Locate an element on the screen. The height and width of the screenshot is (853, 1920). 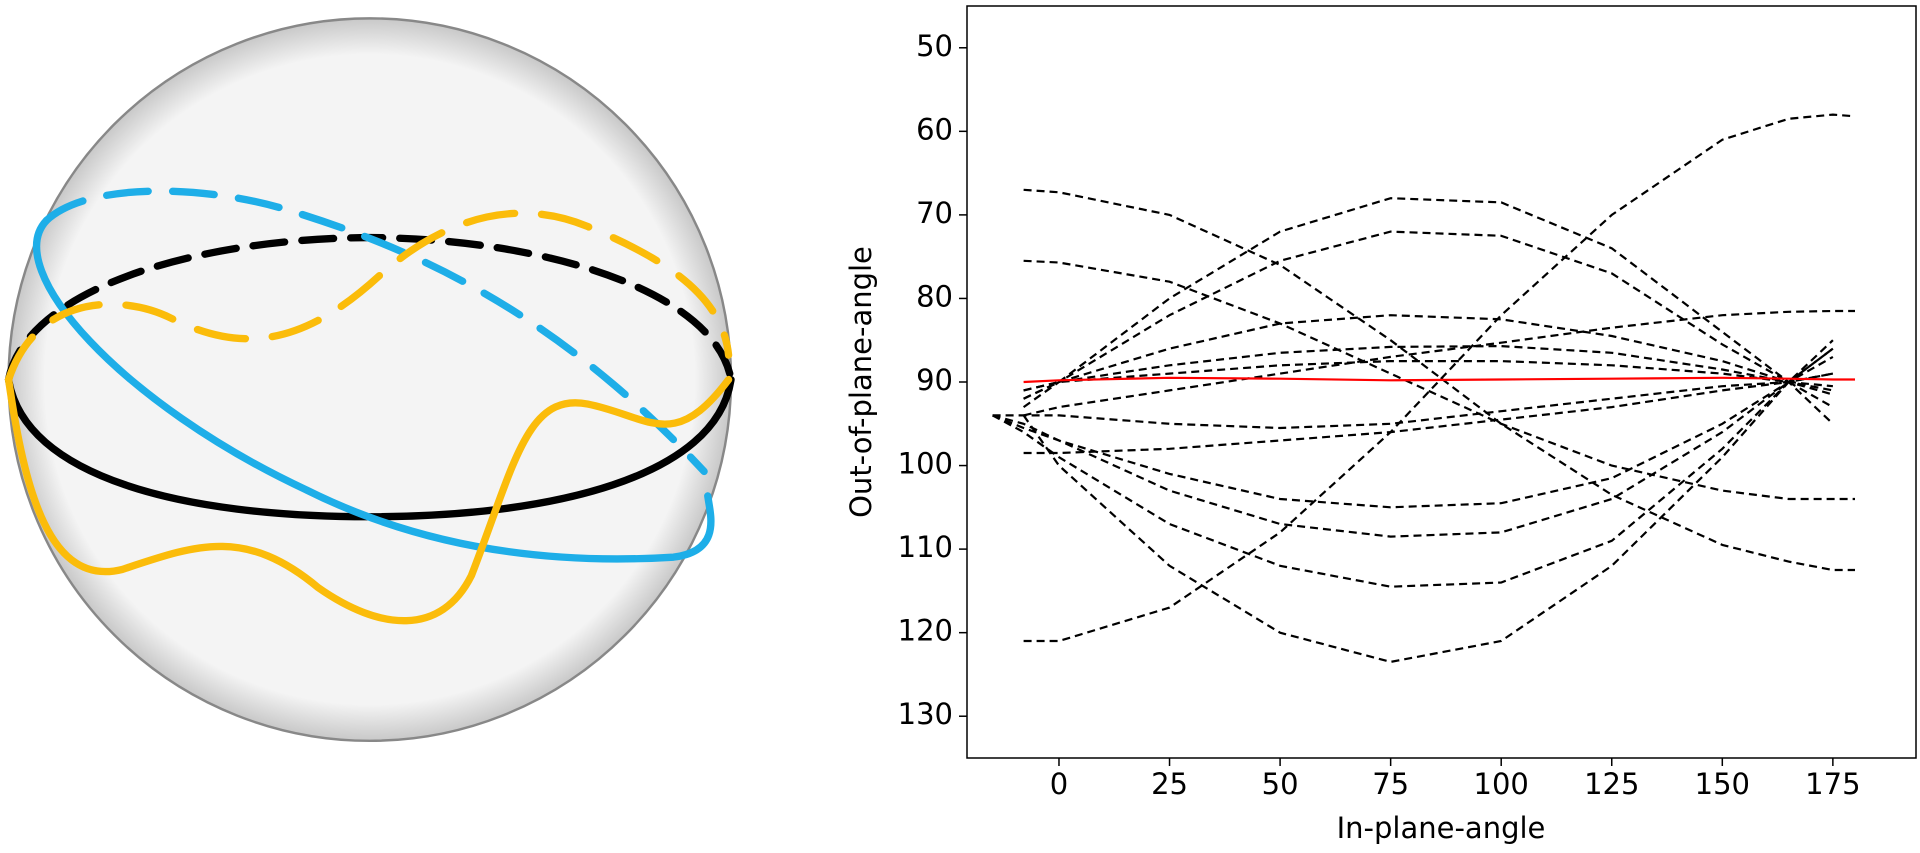
x-tick-label: 50 is located at coordinates (1280, 784).